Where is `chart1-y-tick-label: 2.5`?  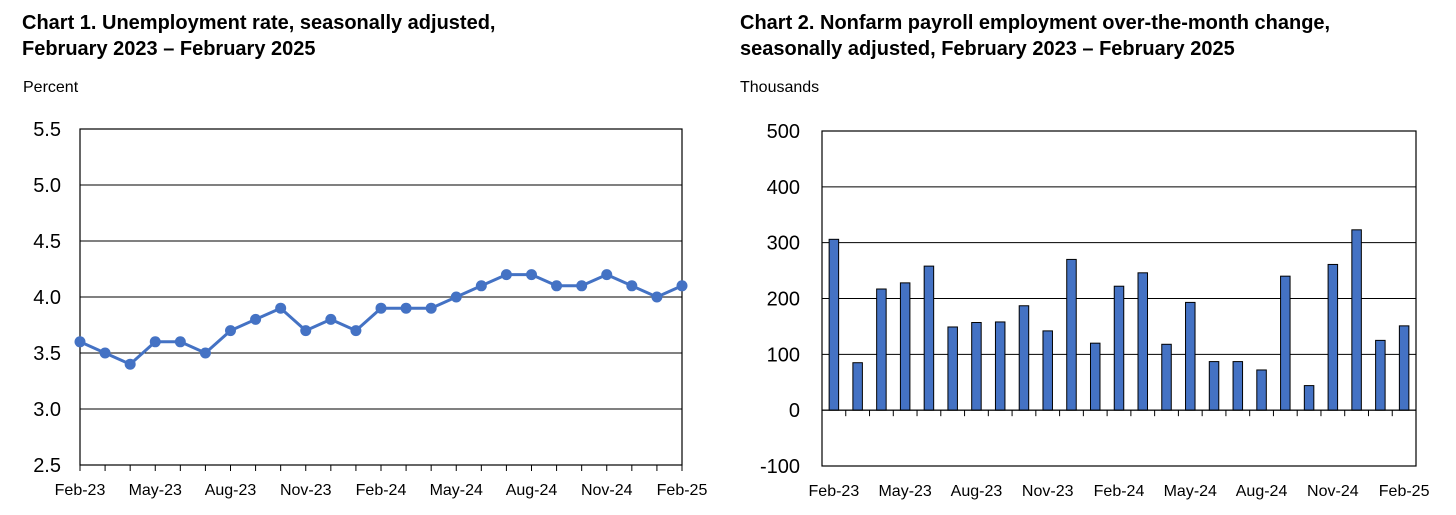 chart1-y-tick-label: 2.5 is located at coordinates (47, 466).